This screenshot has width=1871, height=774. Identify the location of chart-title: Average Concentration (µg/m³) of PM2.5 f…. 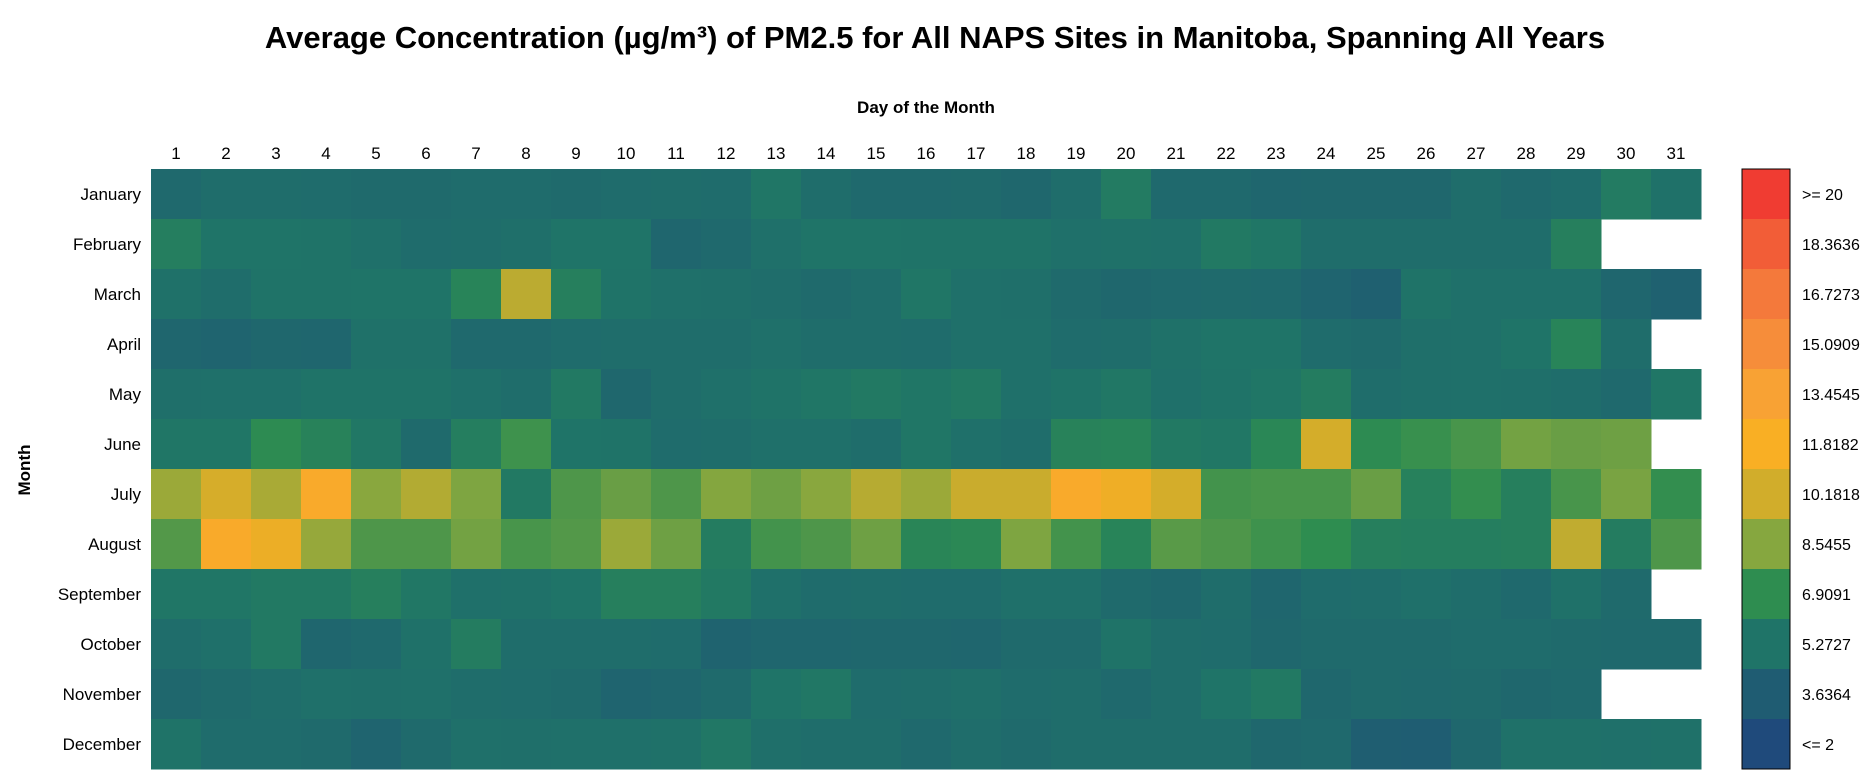
(935, 37).